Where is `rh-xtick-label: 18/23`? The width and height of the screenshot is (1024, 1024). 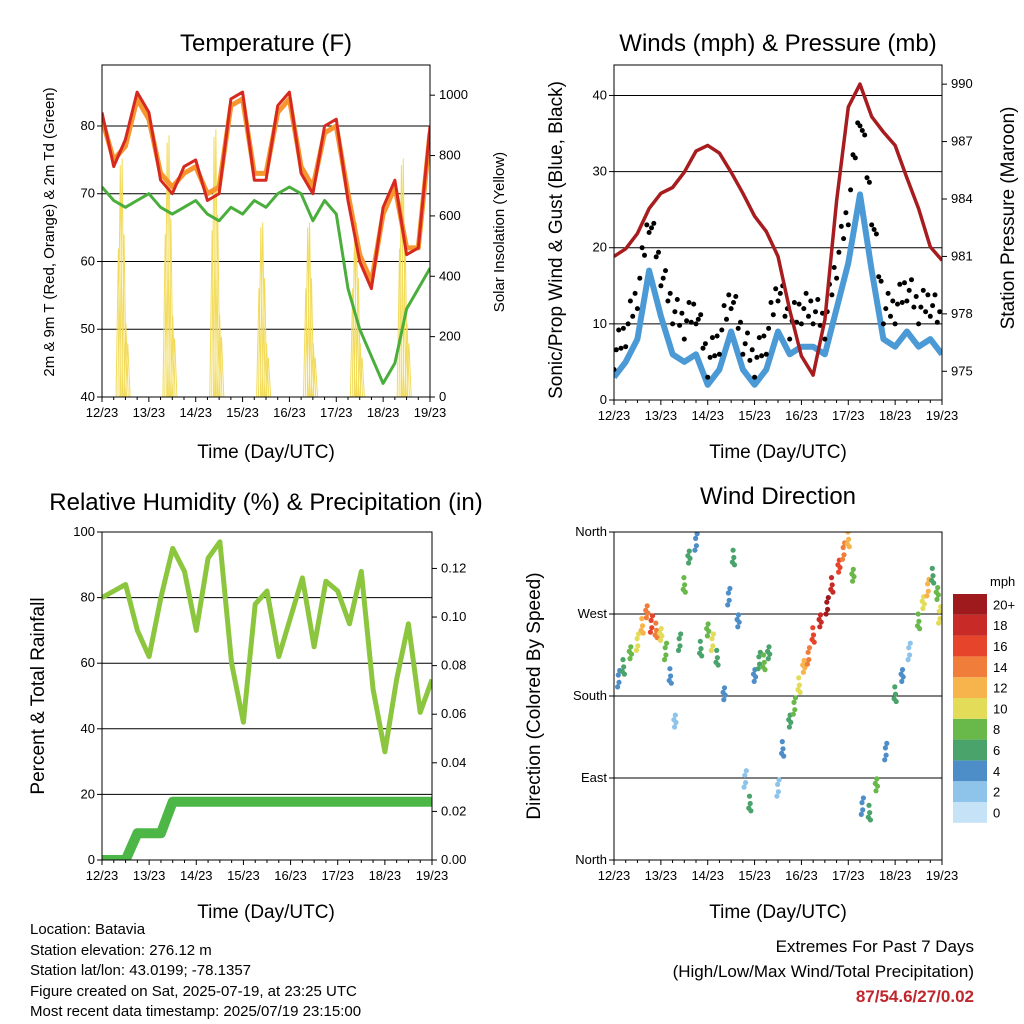
rh-xtick-label: 18/23 is located at coordinates (385, 875).